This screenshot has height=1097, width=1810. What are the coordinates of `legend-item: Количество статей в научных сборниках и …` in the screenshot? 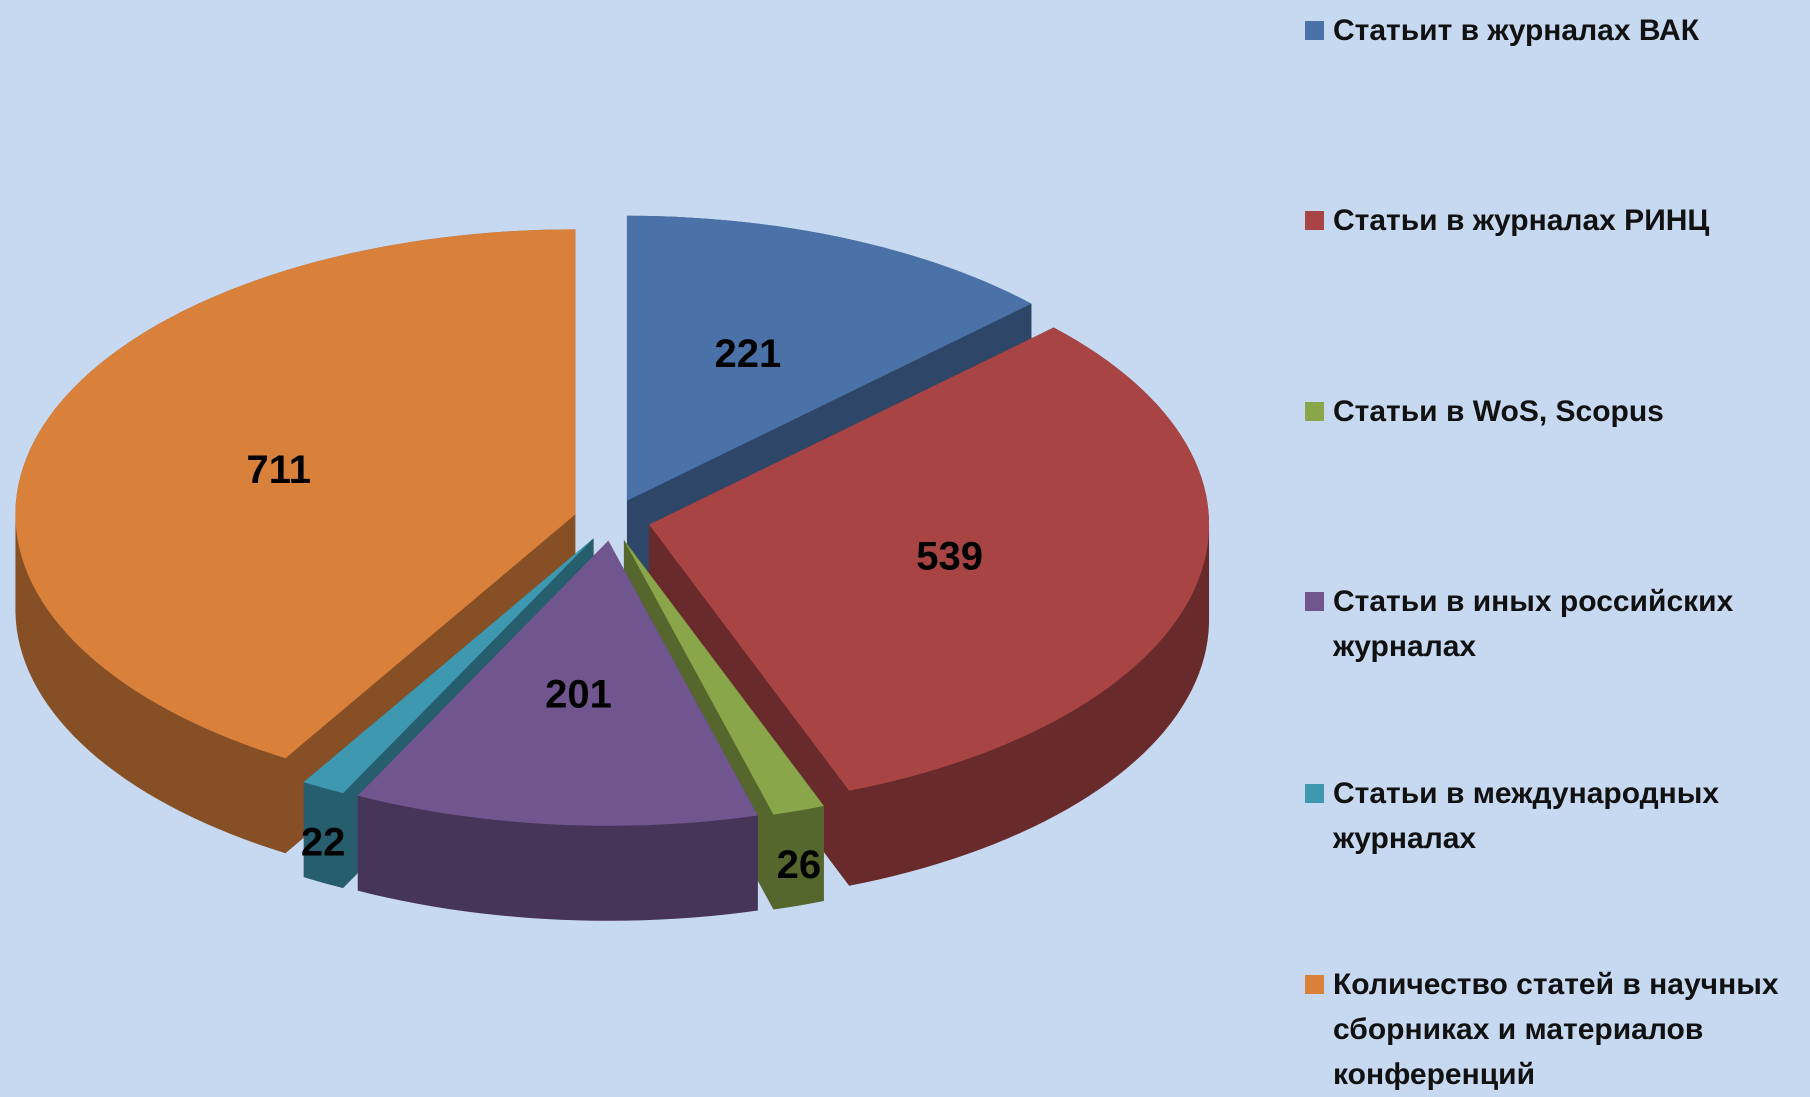 It's located at (1552, 1029).